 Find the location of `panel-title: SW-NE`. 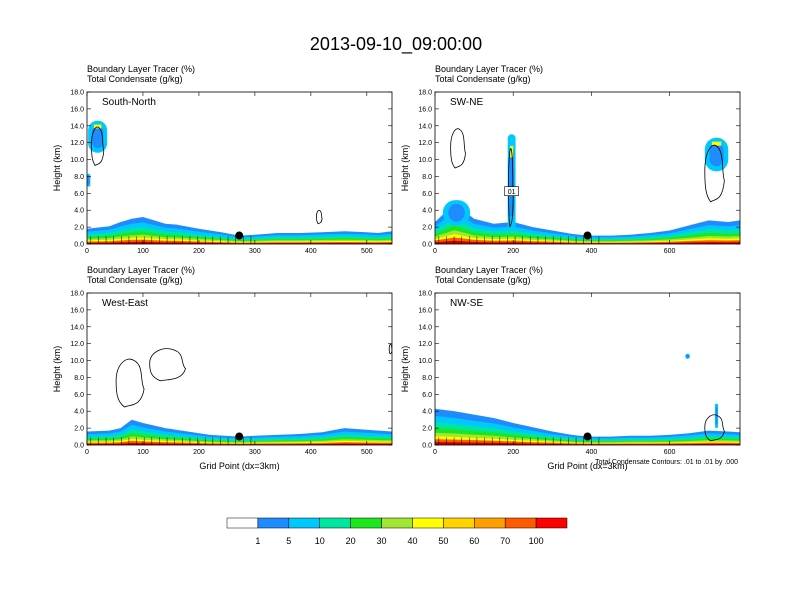

panel-title: SW-NE is located at coordinates (466, 102).